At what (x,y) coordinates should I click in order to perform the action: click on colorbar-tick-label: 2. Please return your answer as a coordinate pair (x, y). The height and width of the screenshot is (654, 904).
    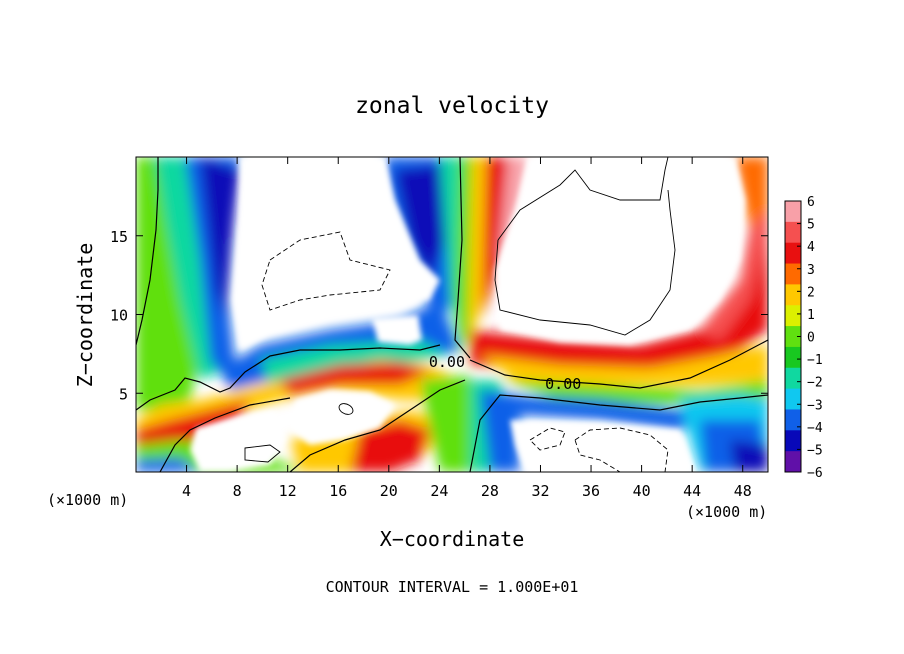
    Looking at the image, I should click on (811, 292).